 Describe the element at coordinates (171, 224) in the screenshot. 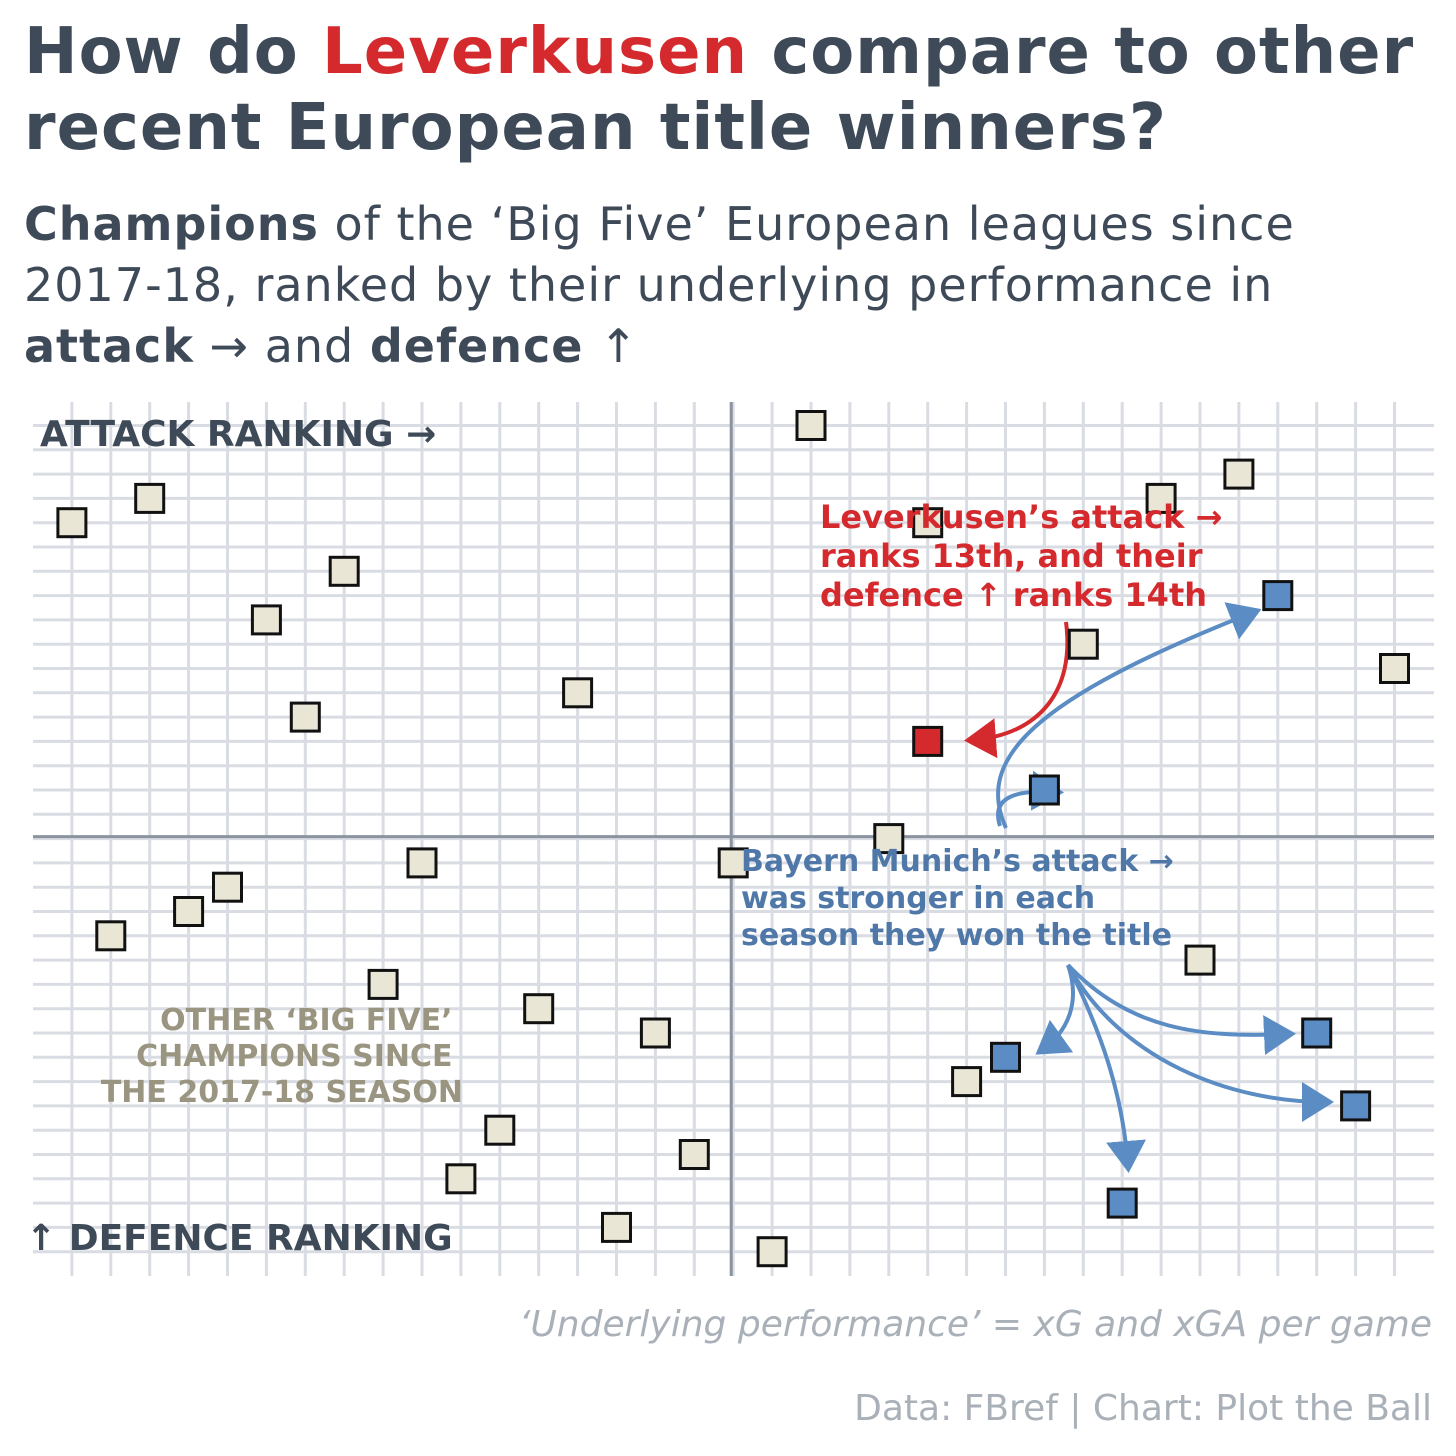

I see `subtitle-bold-champions: Champions` at that location.